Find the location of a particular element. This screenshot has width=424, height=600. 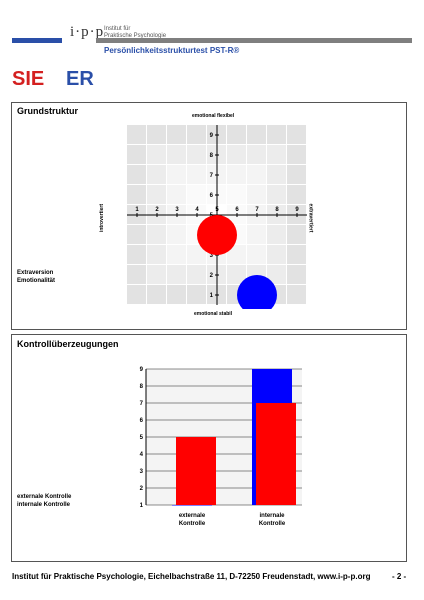

legend-externale: externale Kontrolle is located at coordinates (44, 497).